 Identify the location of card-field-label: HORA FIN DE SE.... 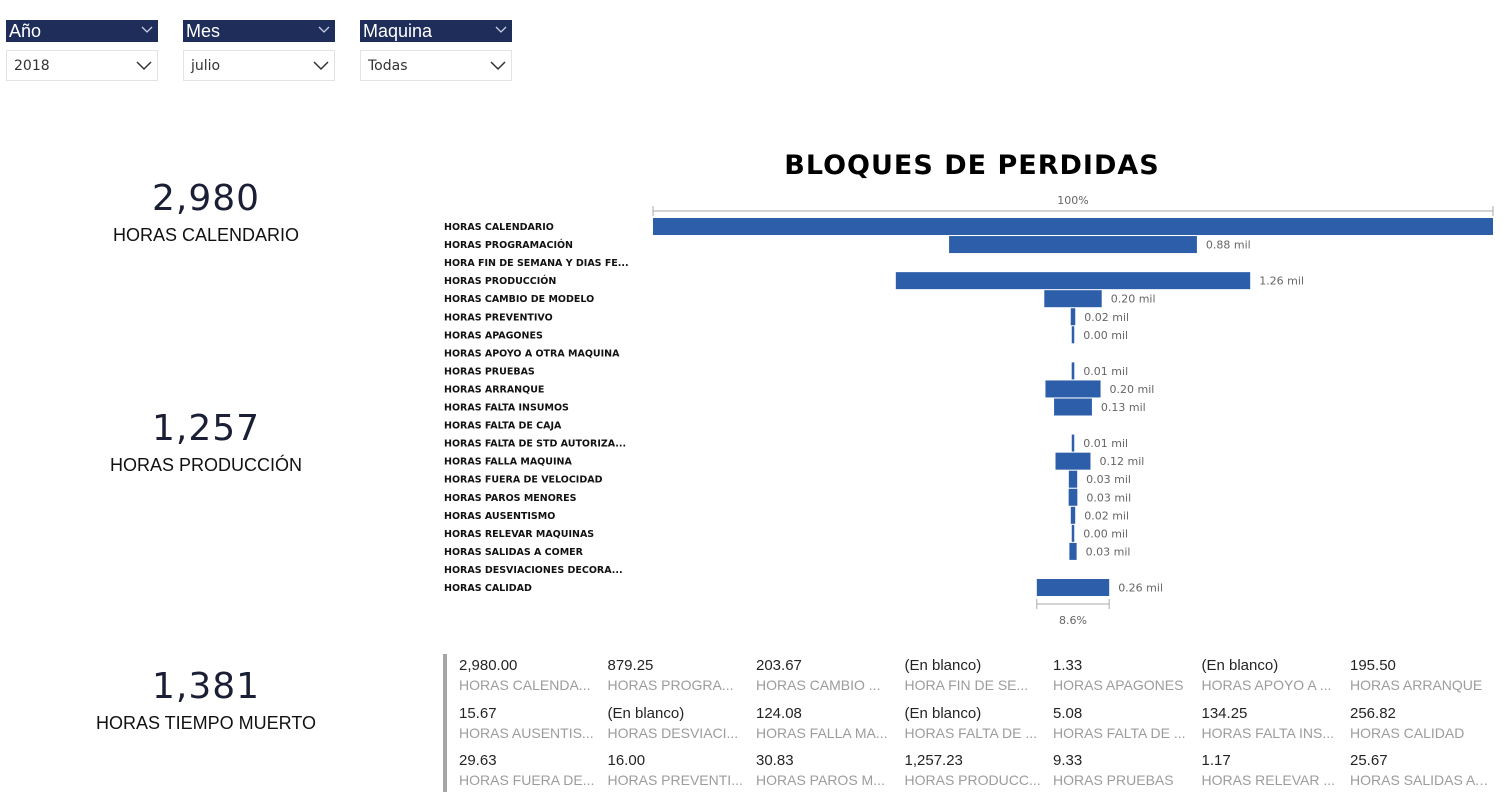
(966, 685).